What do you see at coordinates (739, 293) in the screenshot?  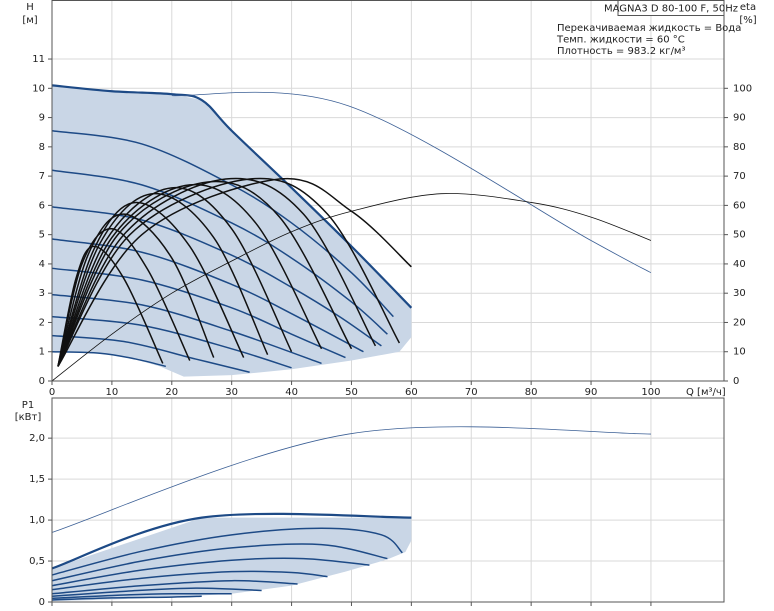 I see `y2-tick-label: 30` at bounding box center [739, 293].